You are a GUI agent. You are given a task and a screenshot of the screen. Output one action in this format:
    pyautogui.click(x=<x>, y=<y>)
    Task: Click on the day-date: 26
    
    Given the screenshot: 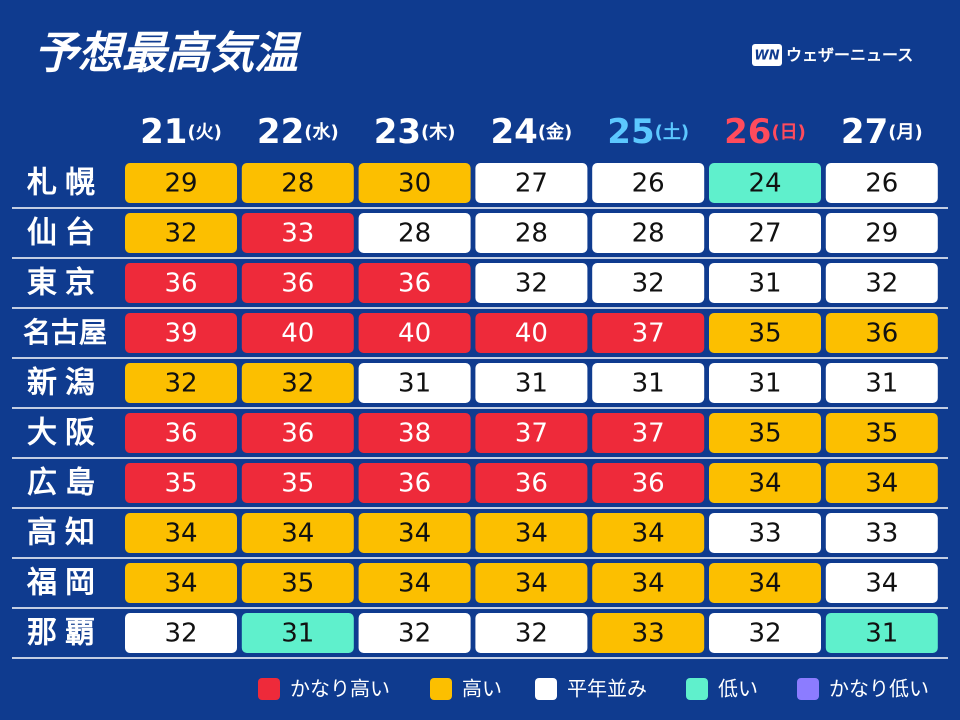 What is the action you would take?
    pyautogui.click(x=747, y=132)
    